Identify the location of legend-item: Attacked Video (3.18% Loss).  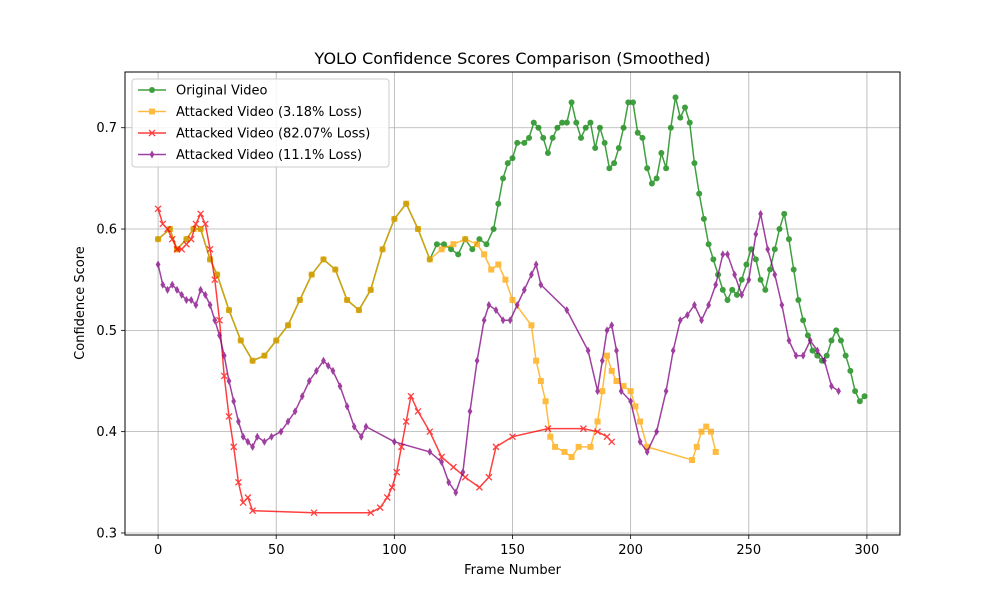
(250, 112).